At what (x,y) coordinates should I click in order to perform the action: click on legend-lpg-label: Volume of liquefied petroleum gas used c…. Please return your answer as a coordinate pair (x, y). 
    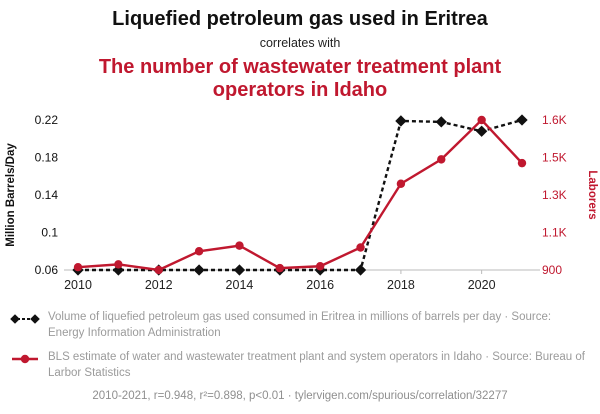
    Looking at the image, I should click on (300, 325).